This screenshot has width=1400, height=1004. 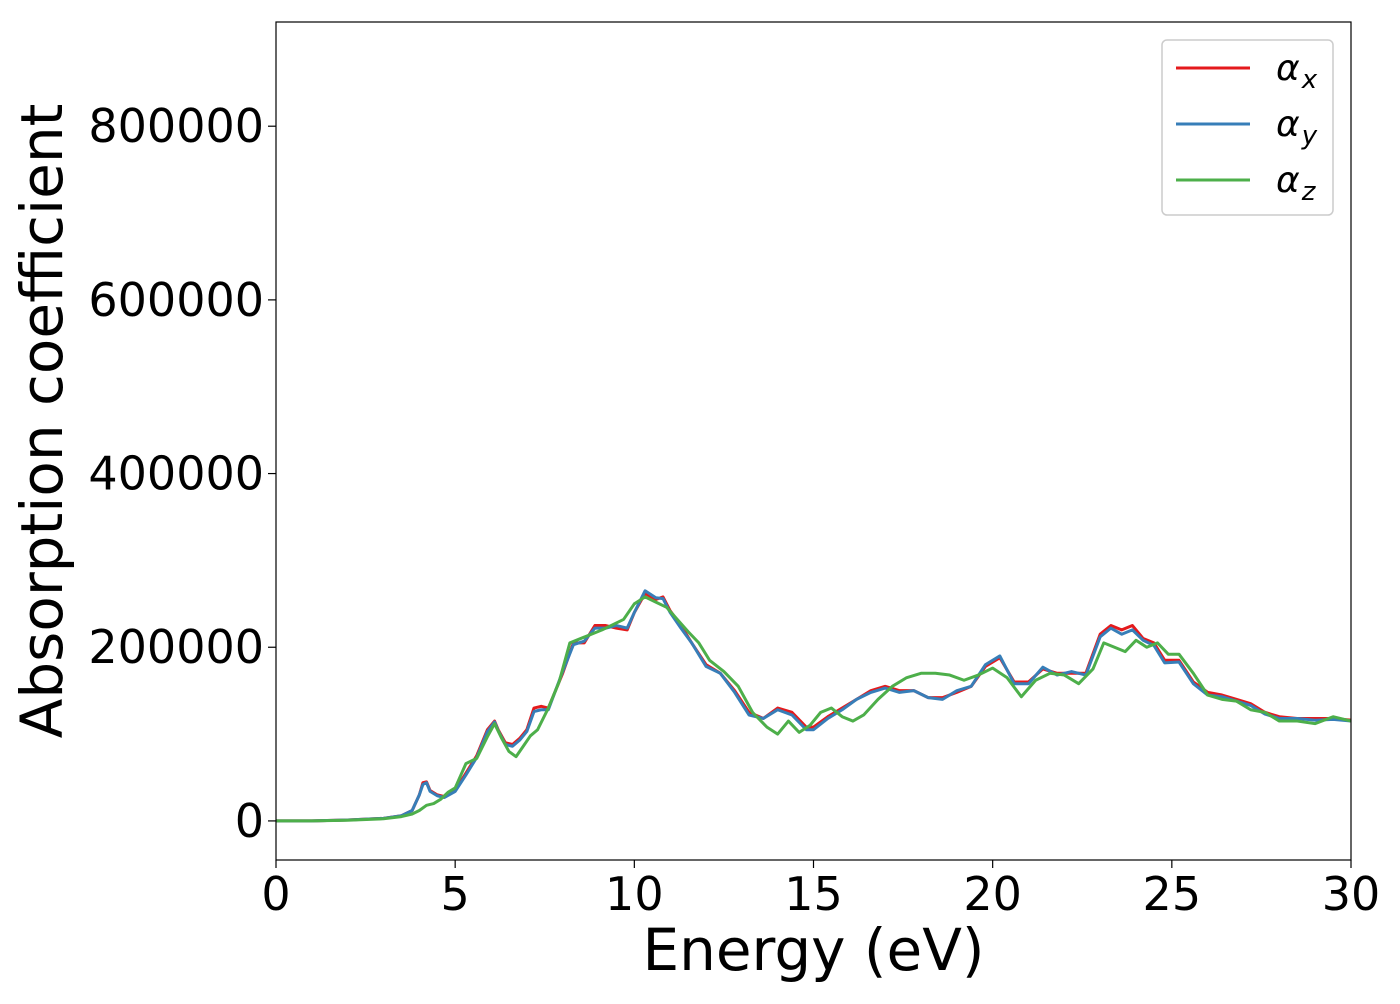 I want to click on x-axis: 0 5 10 15 20 25 30, so click(x=820, y=890).